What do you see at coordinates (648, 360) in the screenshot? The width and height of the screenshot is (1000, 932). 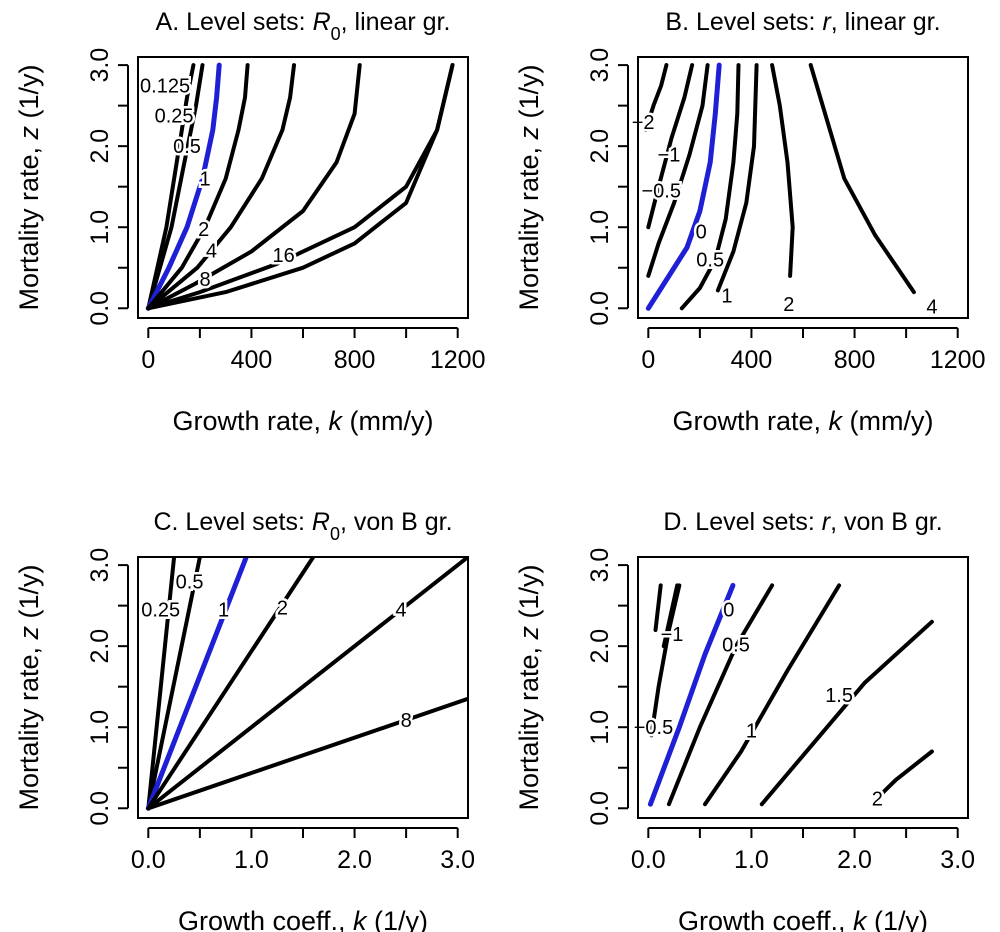 I see `x-tick-label: 0` at bounding box center [648, 360].